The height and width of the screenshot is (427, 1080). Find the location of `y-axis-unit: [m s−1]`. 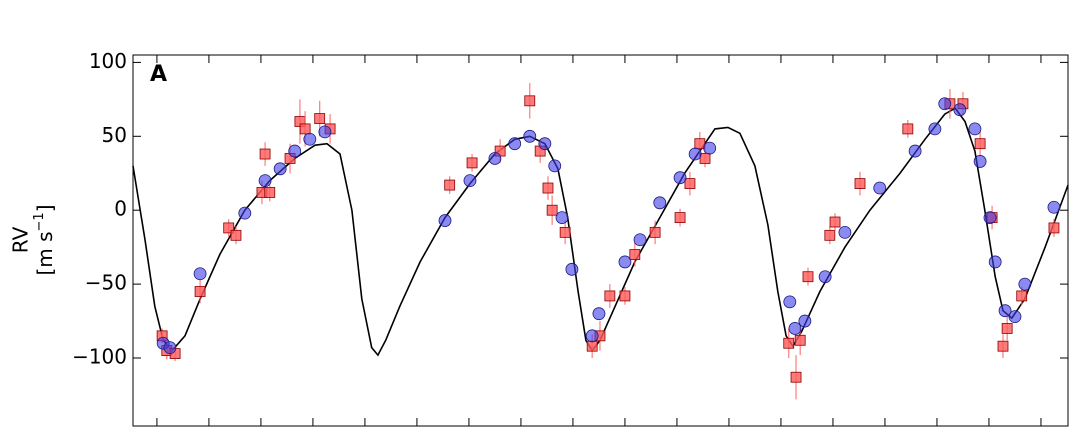

y-axis-unit: [m s−1] is located at coordinates (44, 239).